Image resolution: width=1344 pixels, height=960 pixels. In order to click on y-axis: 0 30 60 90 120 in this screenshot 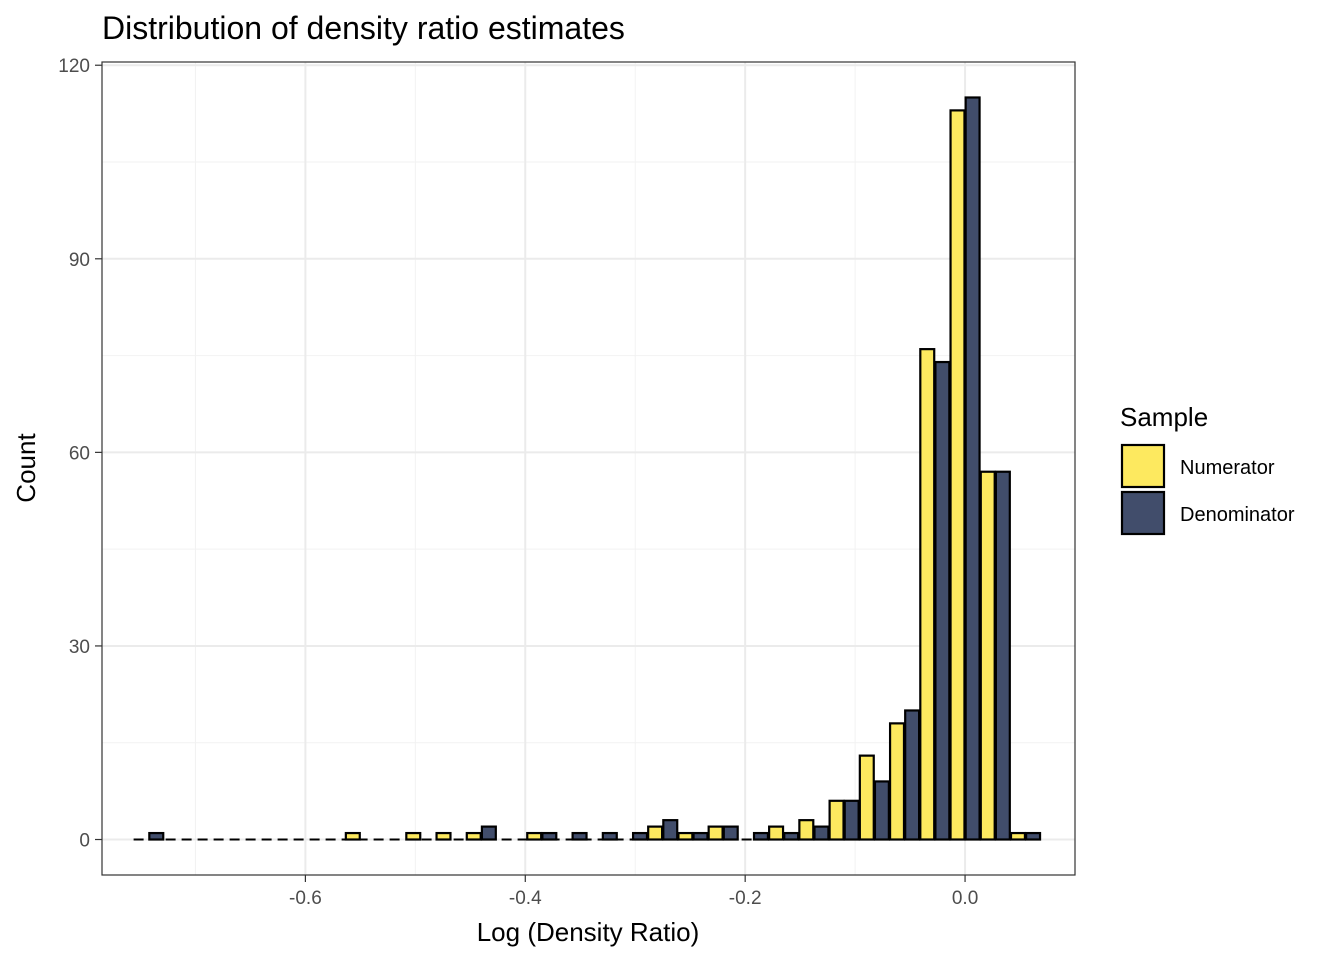, I will do `click(80, 454)`.